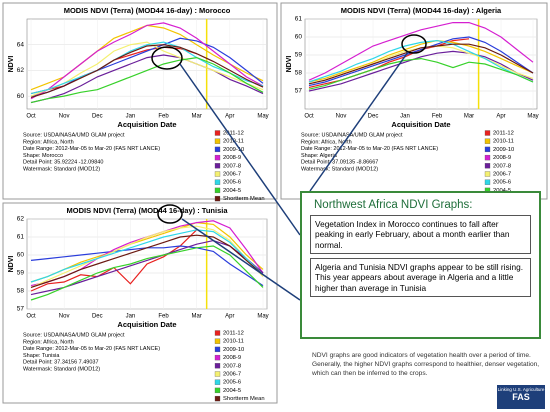 This screenshot has height=412, width=550. What do you see at coordinates (352, 135) in the screenshot?
I see `chart-note: Source: USDA/NASA/UMD GLAM project` at bounding box center [352, 135].